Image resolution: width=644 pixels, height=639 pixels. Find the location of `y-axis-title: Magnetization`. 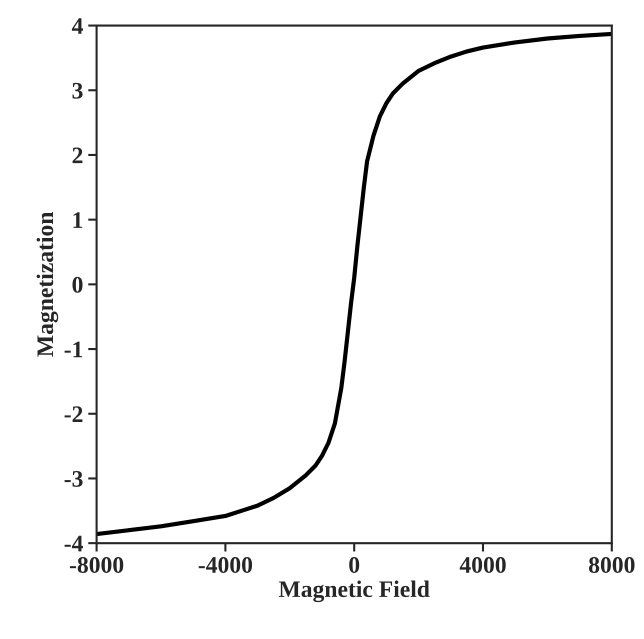

y-axis-title: Magnetization is located at coordinates (47, 284).